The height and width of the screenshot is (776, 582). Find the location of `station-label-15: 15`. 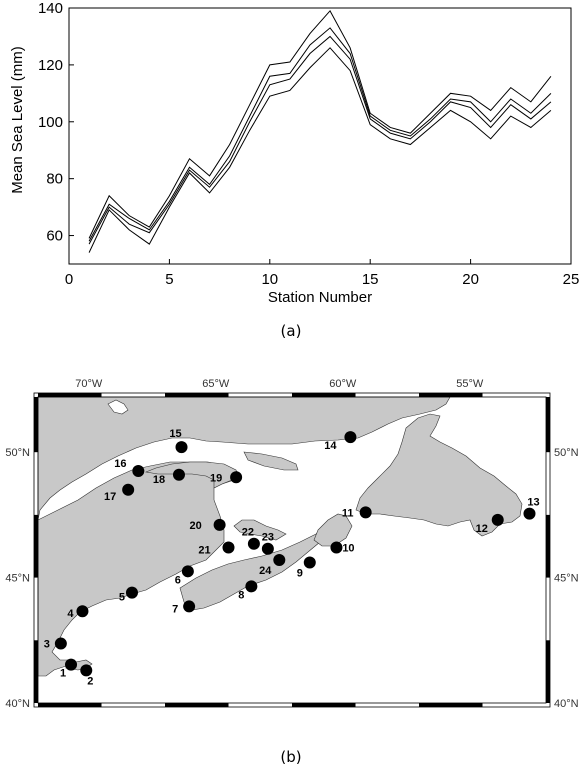

station-label-15: 15 is located at coordinates (175, 434).